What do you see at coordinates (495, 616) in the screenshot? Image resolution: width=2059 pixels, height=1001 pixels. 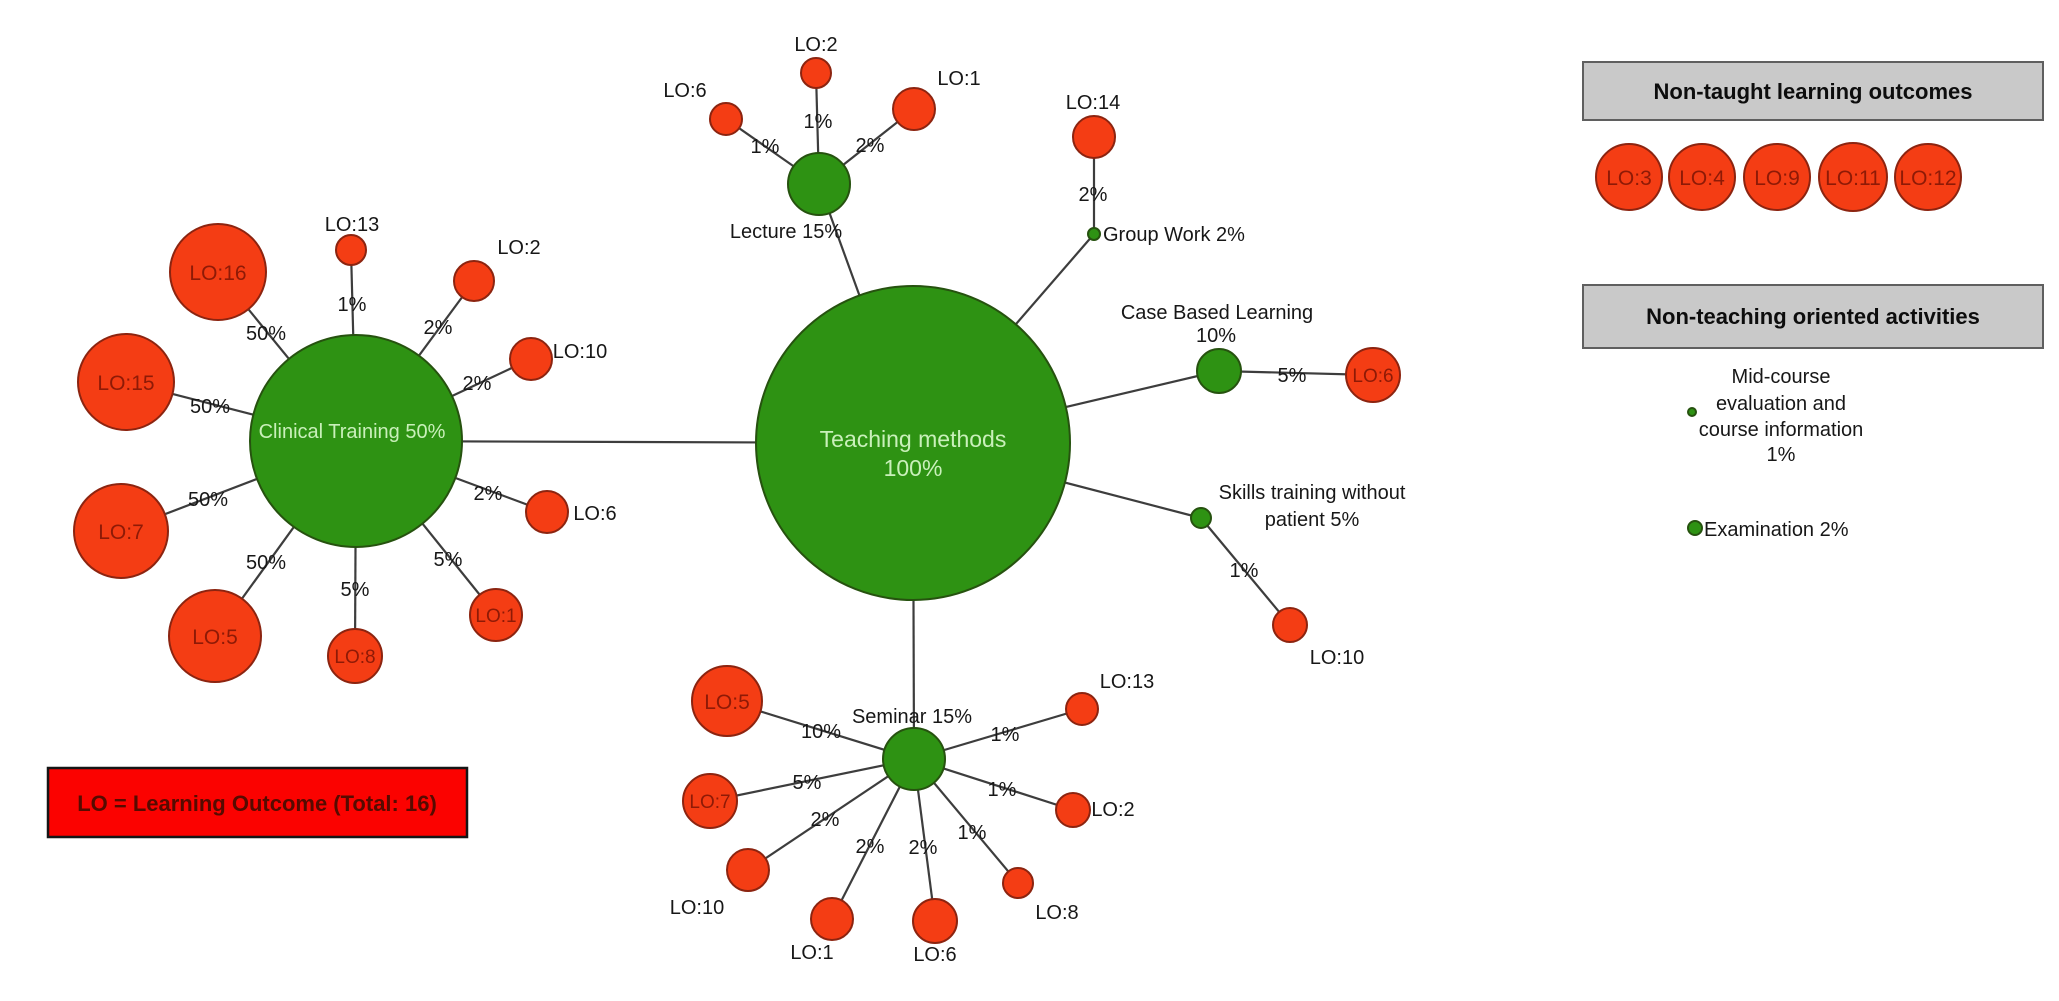 I see `label-clinical-lo1: LO:1` at bounding box center [495, 616].